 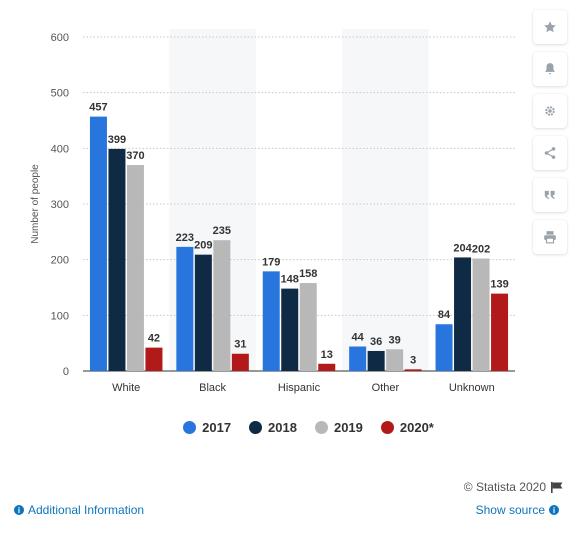 I want to click on legend-item-2018: 2018, so click(x=273, y=427).